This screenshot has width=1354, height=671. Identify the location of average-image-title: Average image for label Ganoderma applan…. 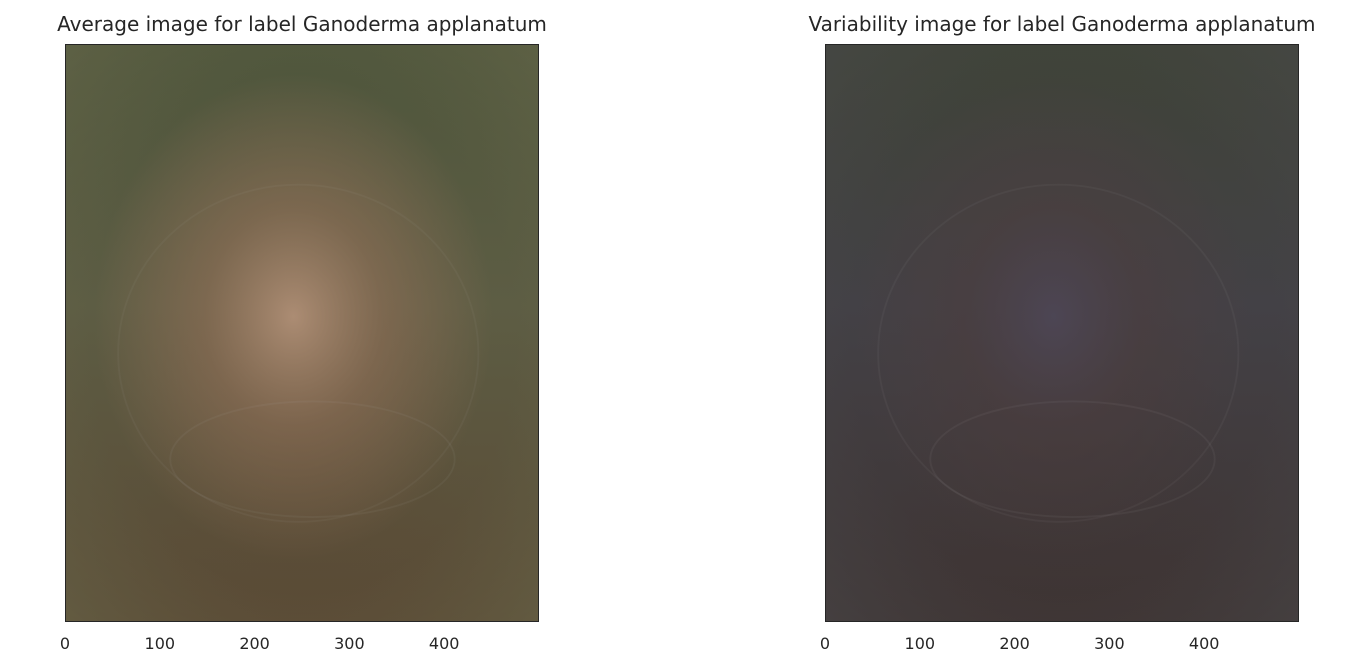
(302, 24).